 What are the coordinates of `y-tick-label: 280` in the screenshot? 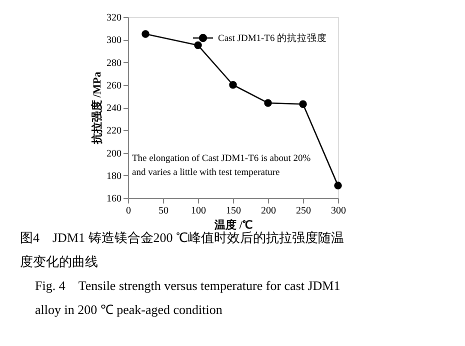 It's located at (114, 63).